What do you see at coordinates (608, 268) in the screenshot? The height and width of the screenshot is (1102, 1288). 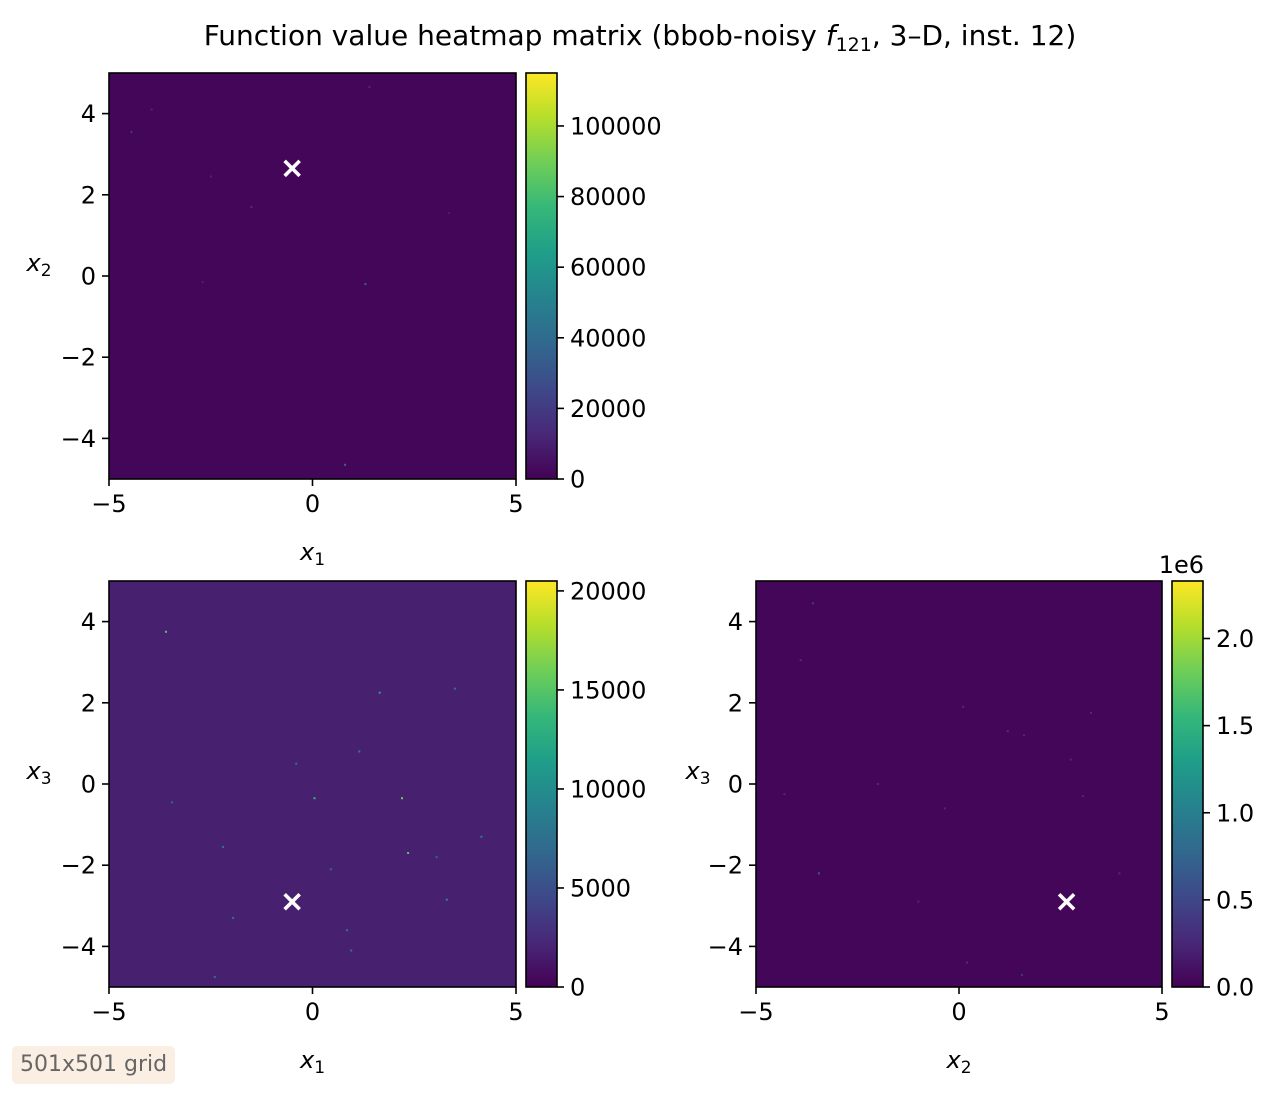 I see `colorbar-tick-label: 60000` at bounding box center [608, 268].